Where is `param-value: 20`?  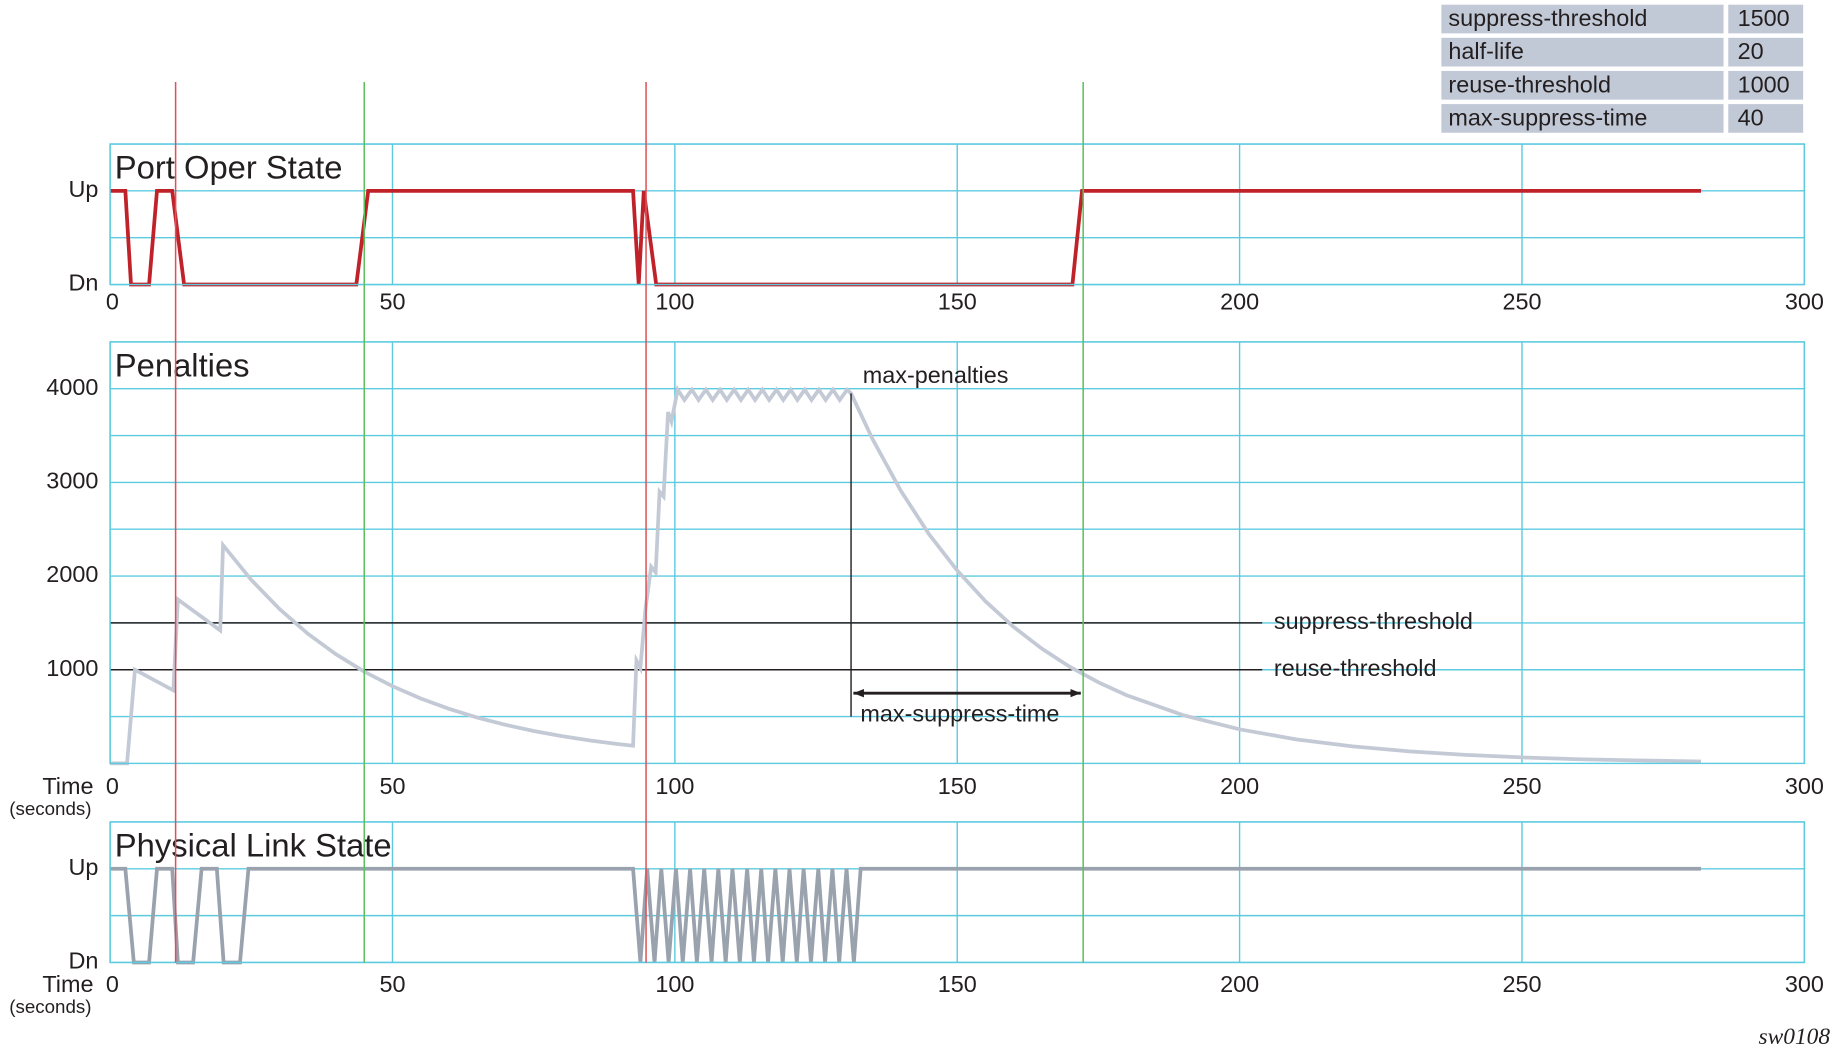
param-value: 20 is located at coordinates (1751, 51).